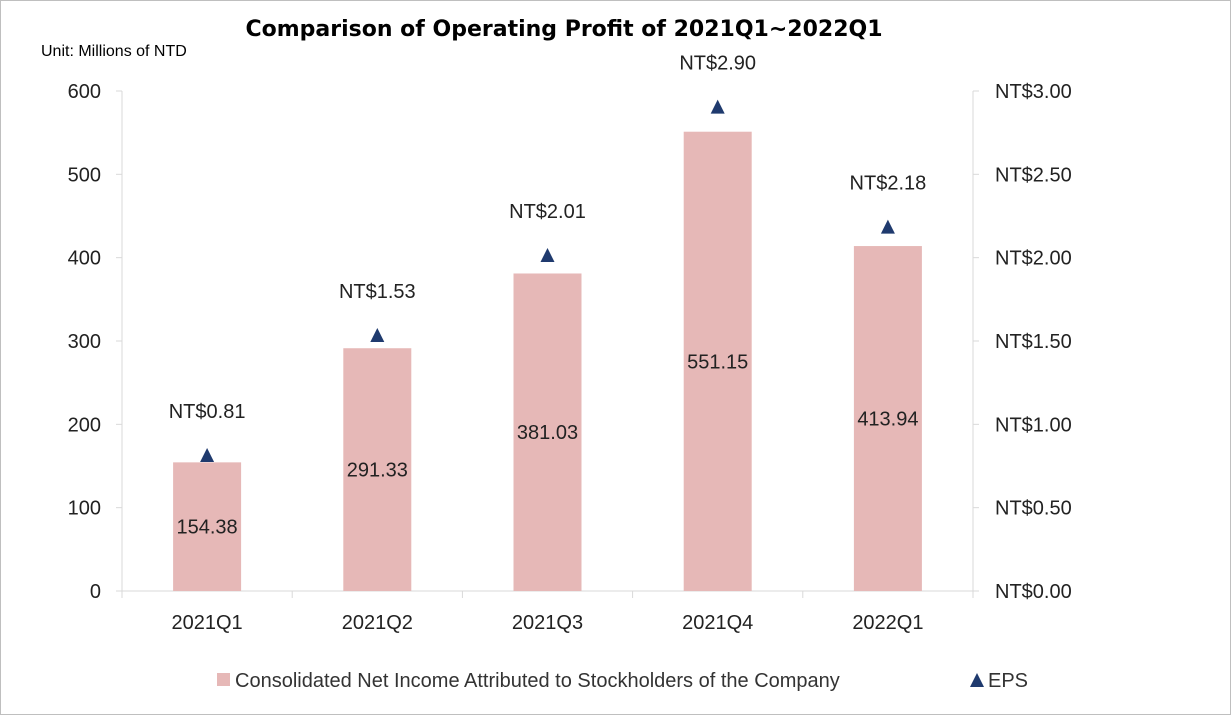  I want to click on right-axis-tick-label: NT$0.00, so click(1033, 592).